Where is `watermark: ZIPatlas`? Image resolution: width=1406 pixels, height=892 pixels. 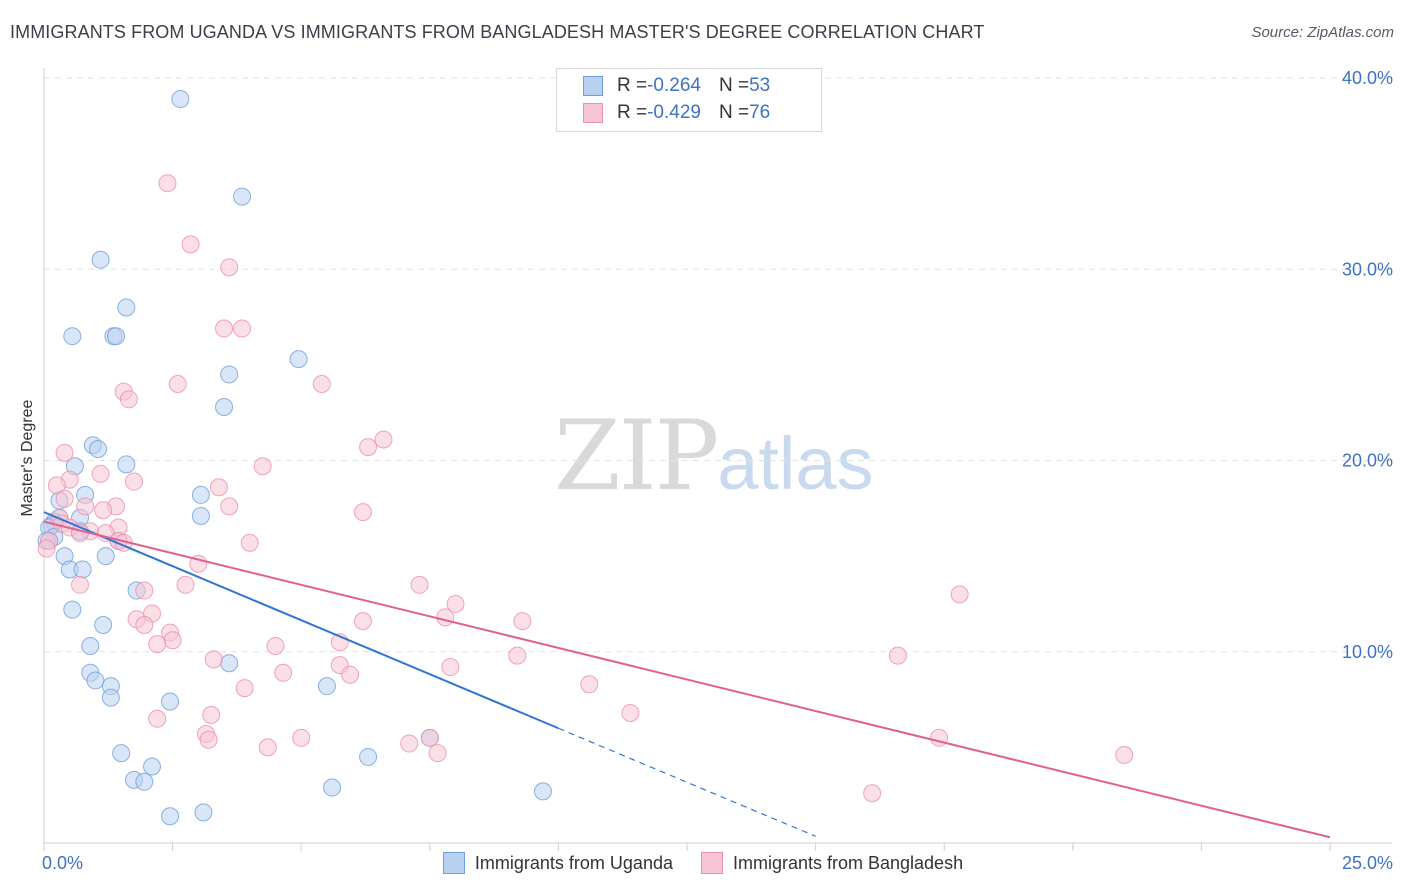 watermark: ZIPatlas is located at coordinates (714, 456).